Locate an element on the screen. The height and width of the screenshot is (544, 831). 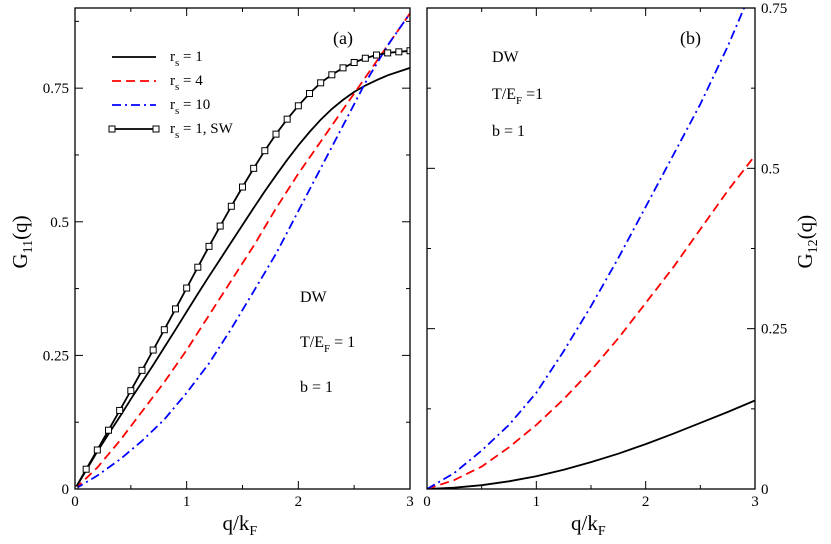
y-axis-label-sub: 11 is located at coordinates (28, 246).